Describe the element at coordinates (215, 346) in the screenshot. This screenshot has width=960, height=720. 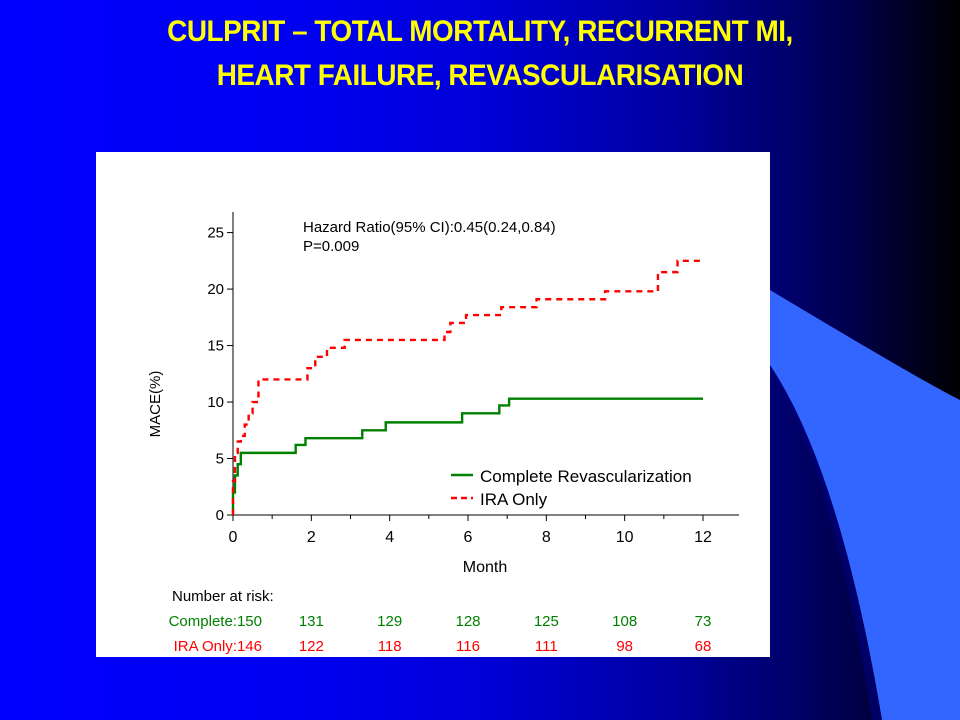
I see `y-tick-label: 15` at that location.